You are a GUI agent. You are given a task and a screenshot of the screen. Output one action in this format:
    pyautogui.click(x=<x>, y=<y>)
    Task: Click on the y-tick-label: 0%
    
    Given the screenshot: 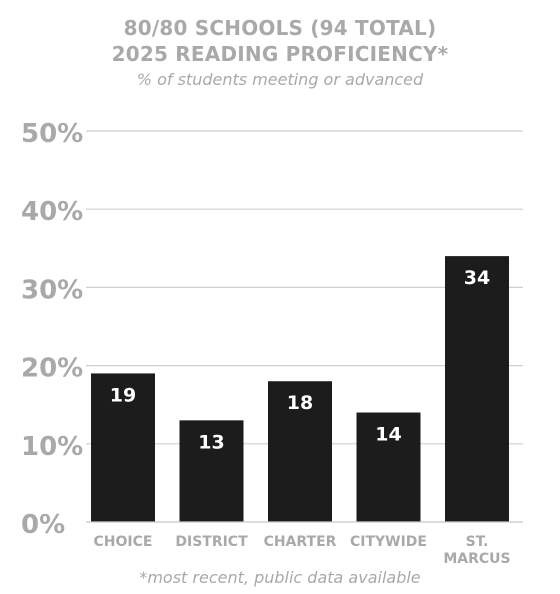 What is the action you would take?
    pyautogui.click(x=43, y=525)
    